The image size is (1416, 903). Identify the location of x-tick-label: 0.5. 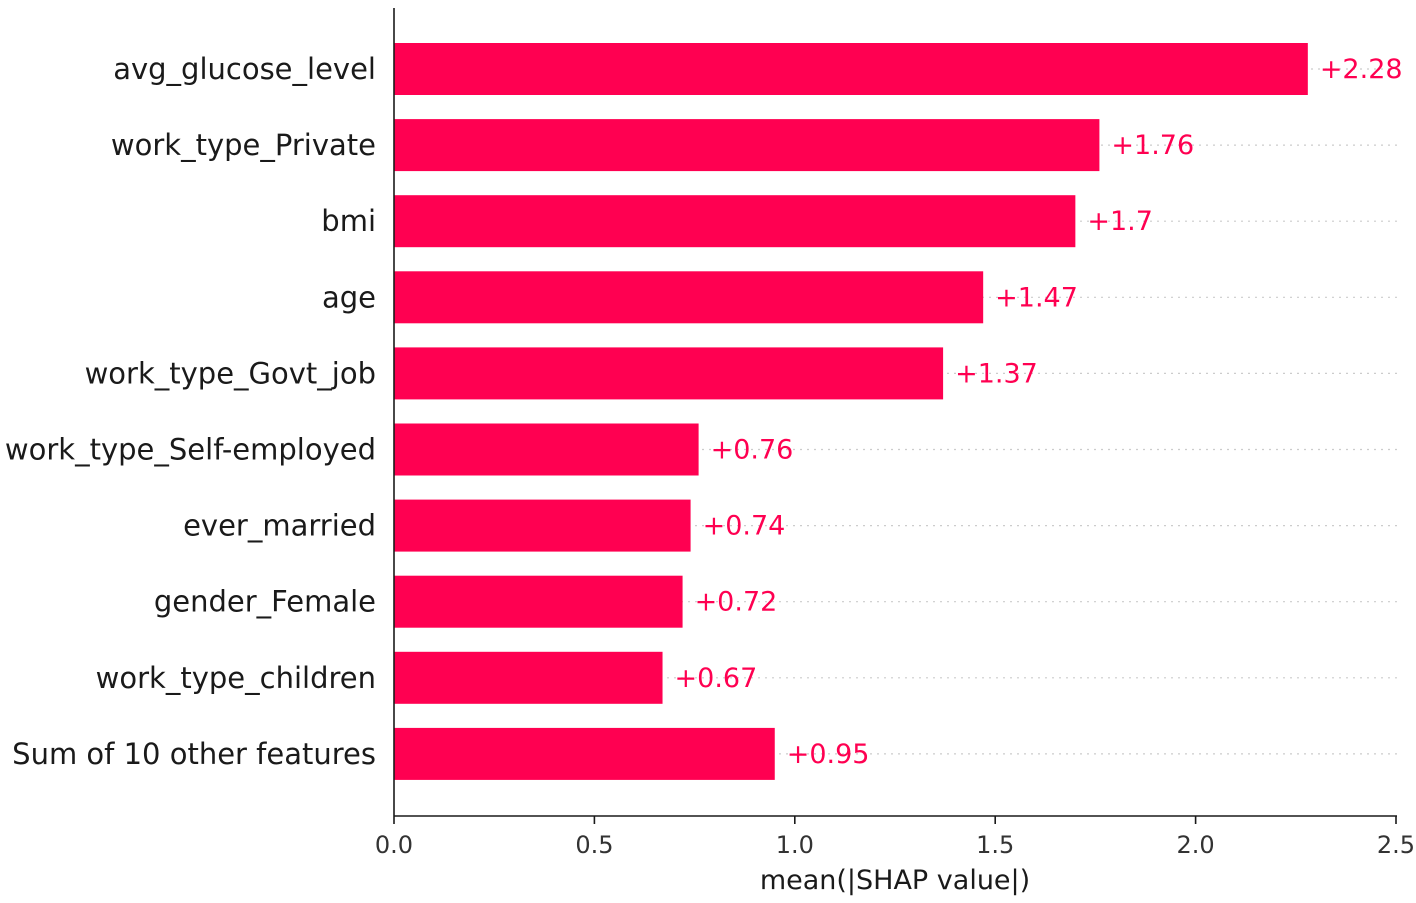
(594, 845).